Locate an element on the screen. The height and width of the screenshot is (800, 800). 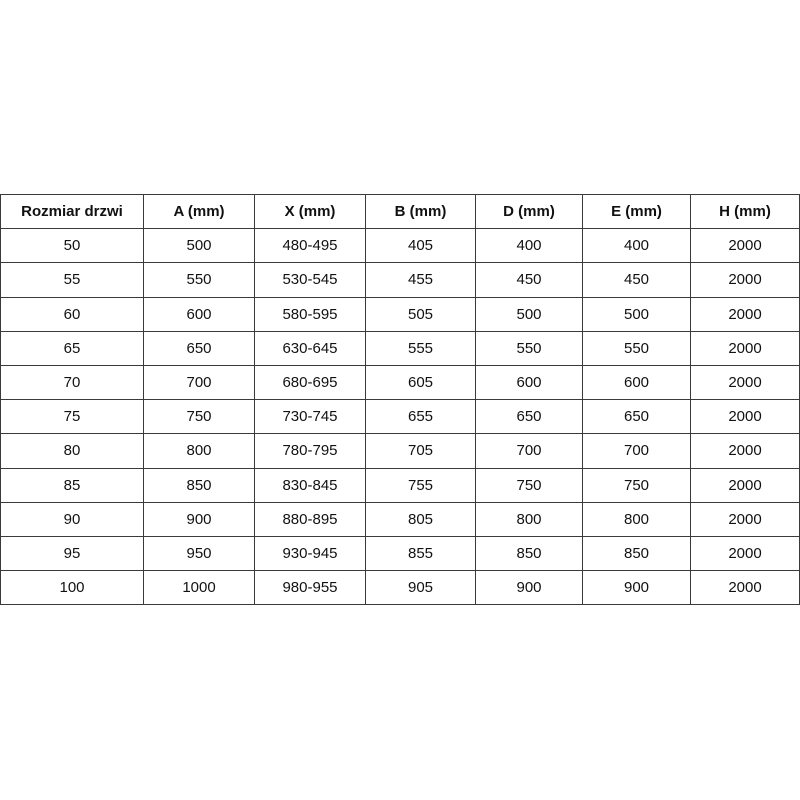
table-row: 55 550 530-545 455 450 450 2000 is located at coordinates (400, 280).